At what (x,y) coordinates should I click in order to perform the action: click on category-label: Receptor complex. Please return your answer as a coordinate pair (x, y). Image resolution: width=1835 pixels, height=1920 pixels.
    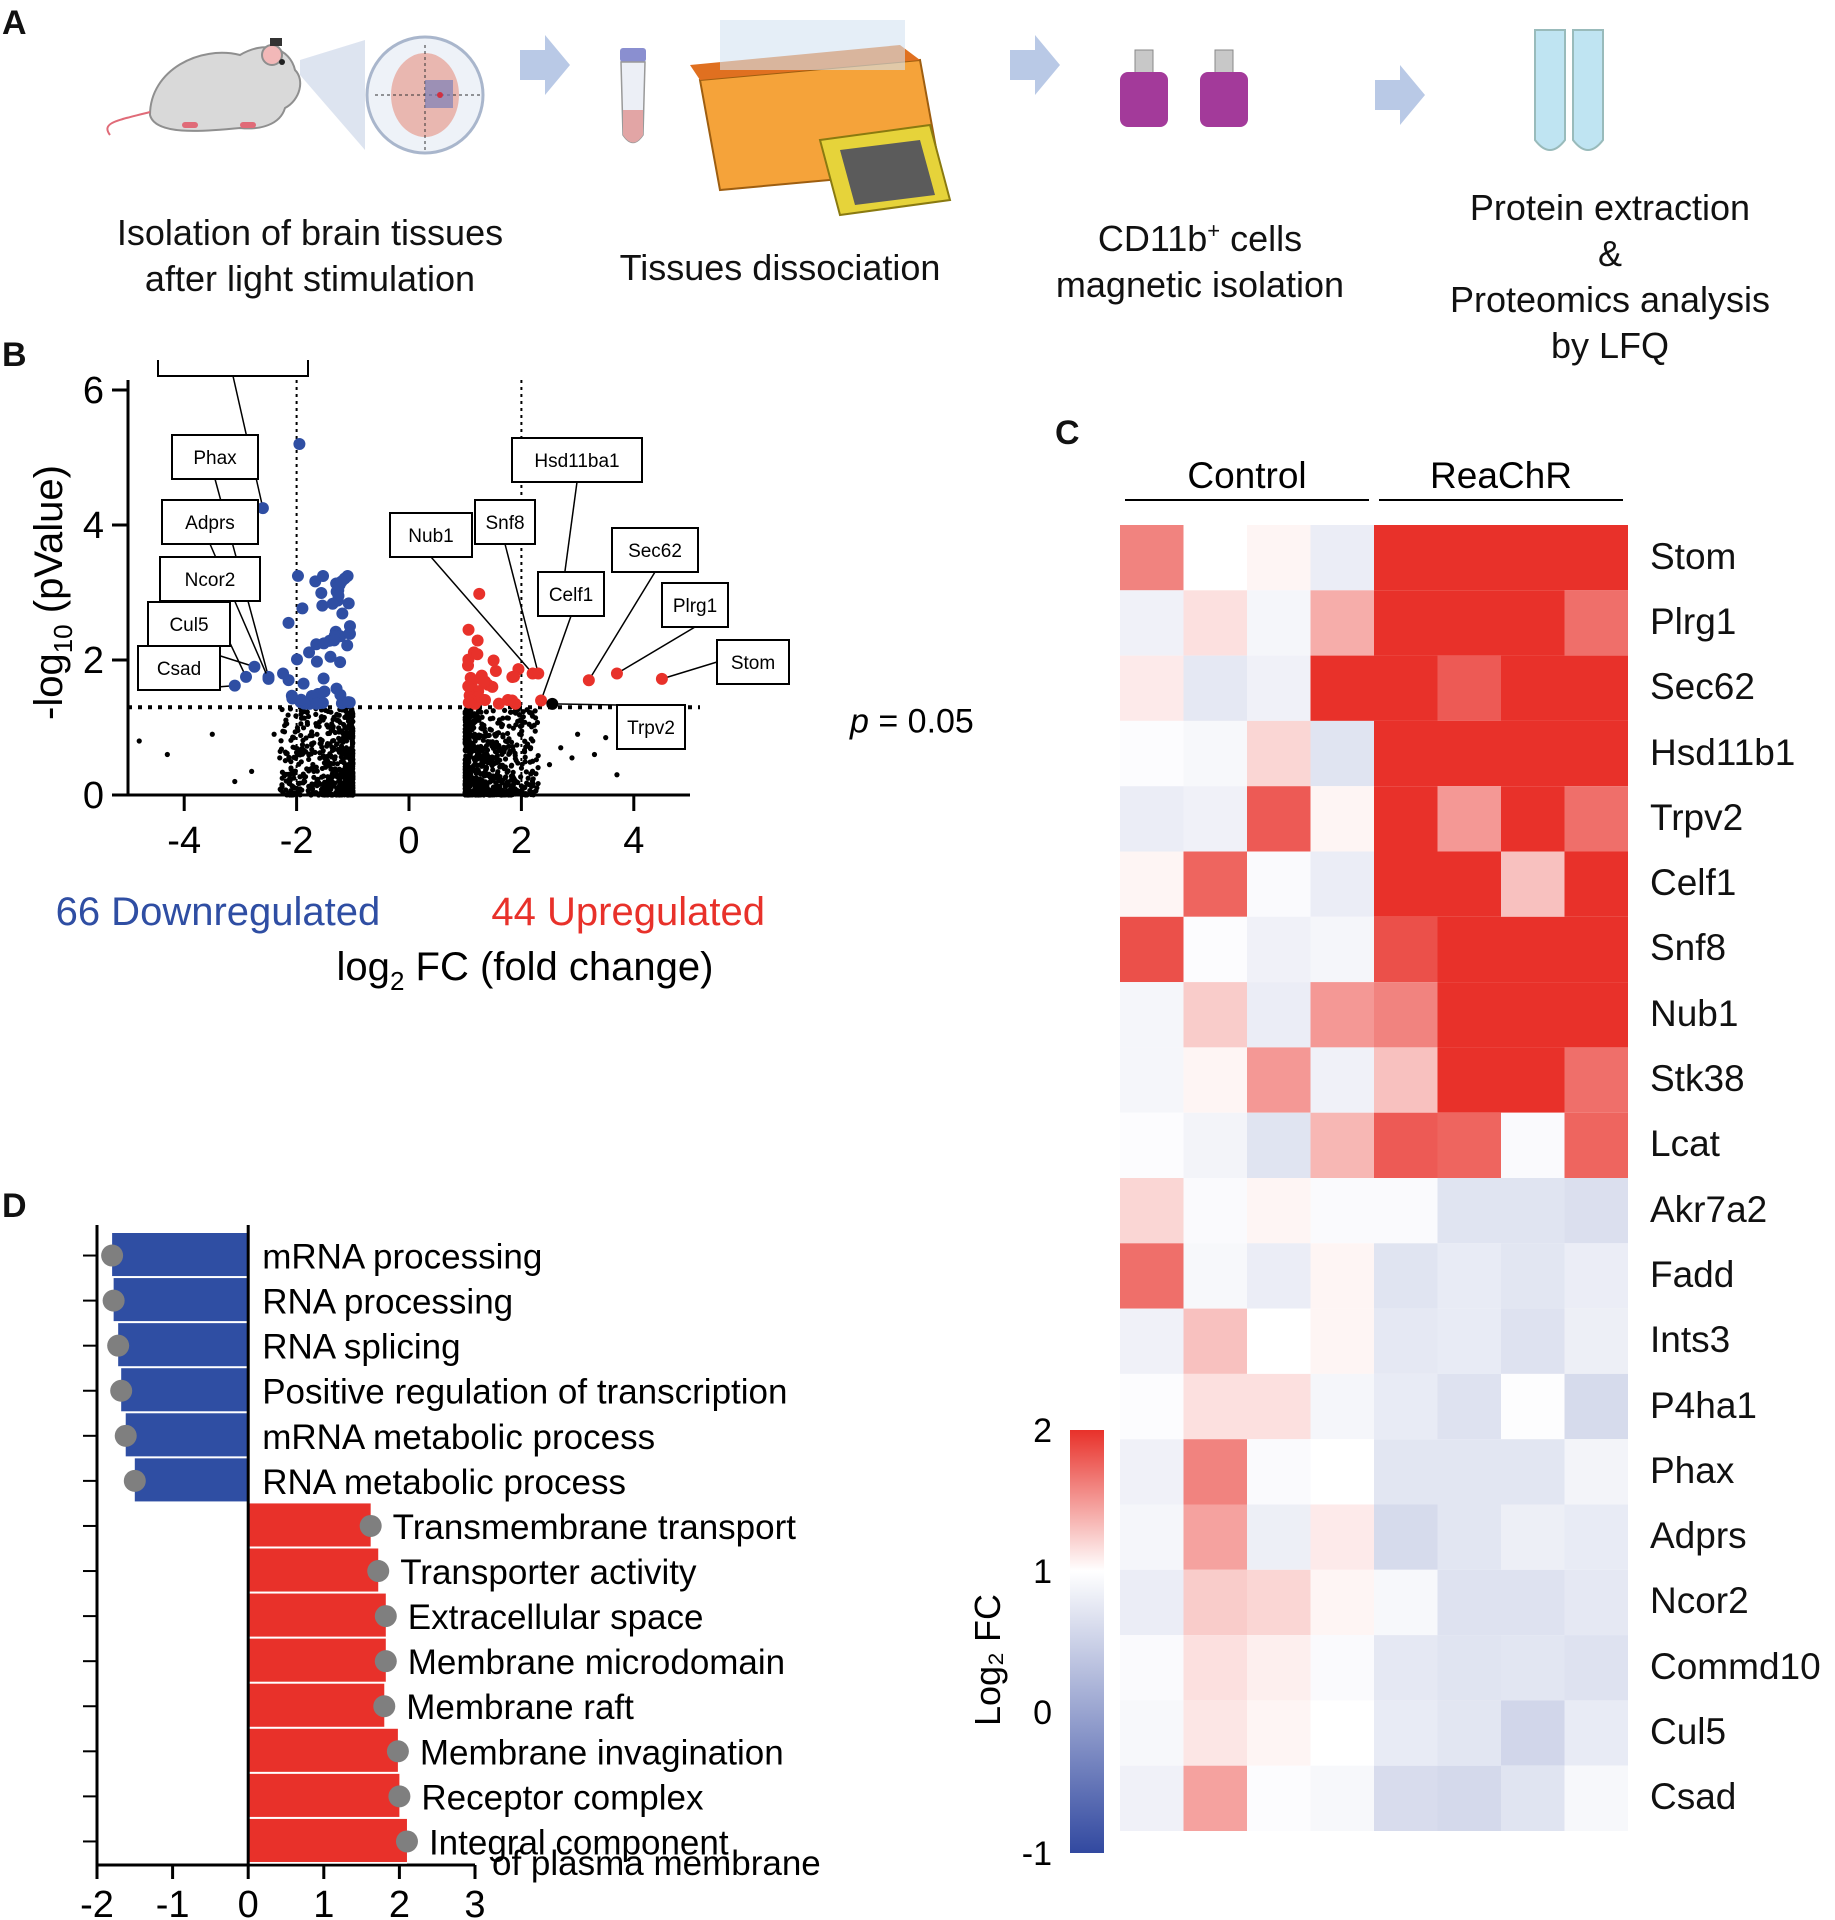
    Looking at the image, I should click on (562, 1797).